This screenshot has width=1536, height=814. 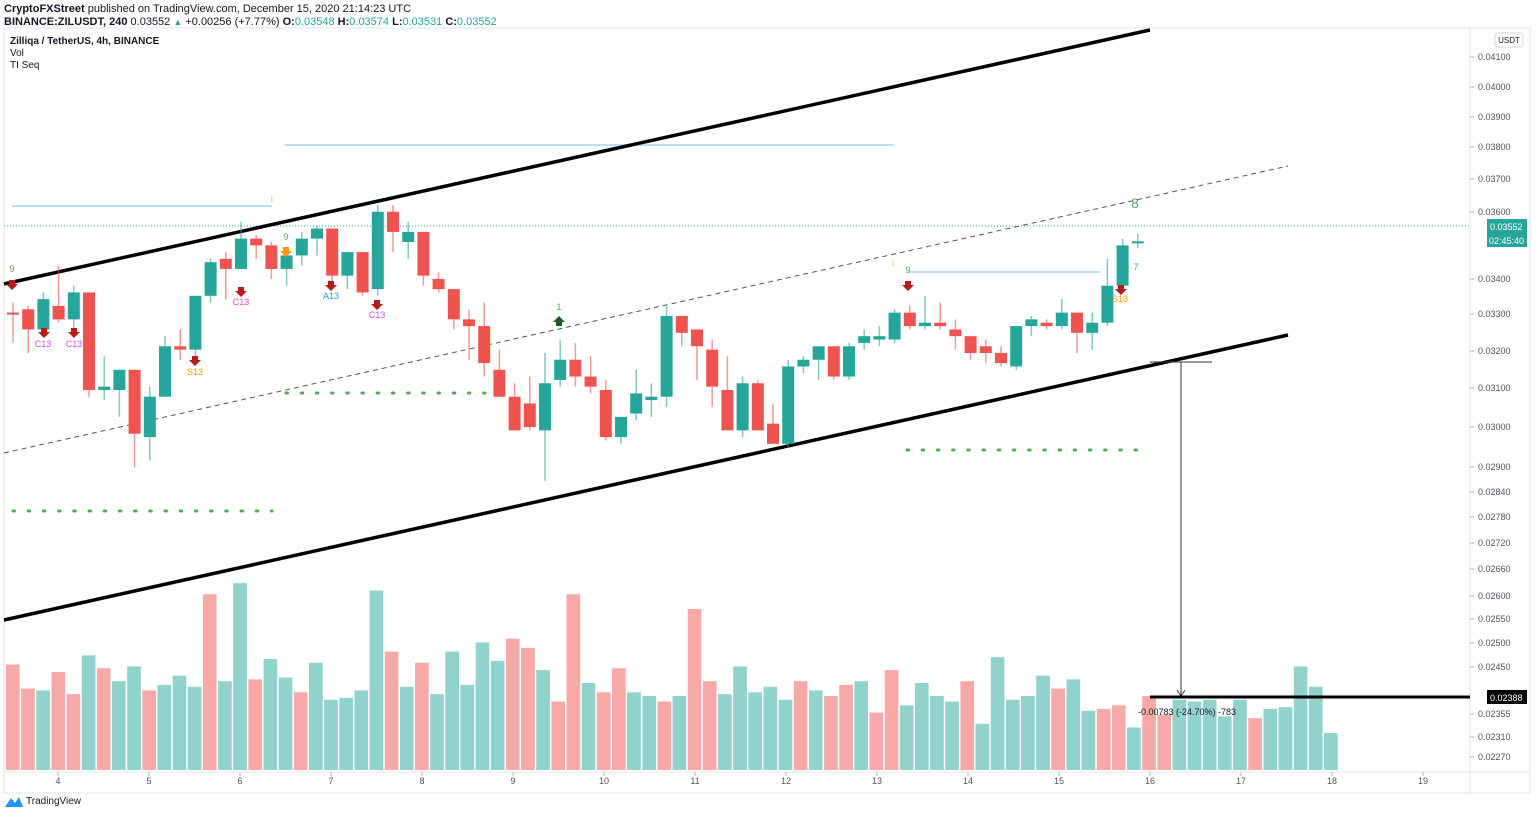 I want to click on tradingview-brand: TradingView, so click(x=43, y=801).